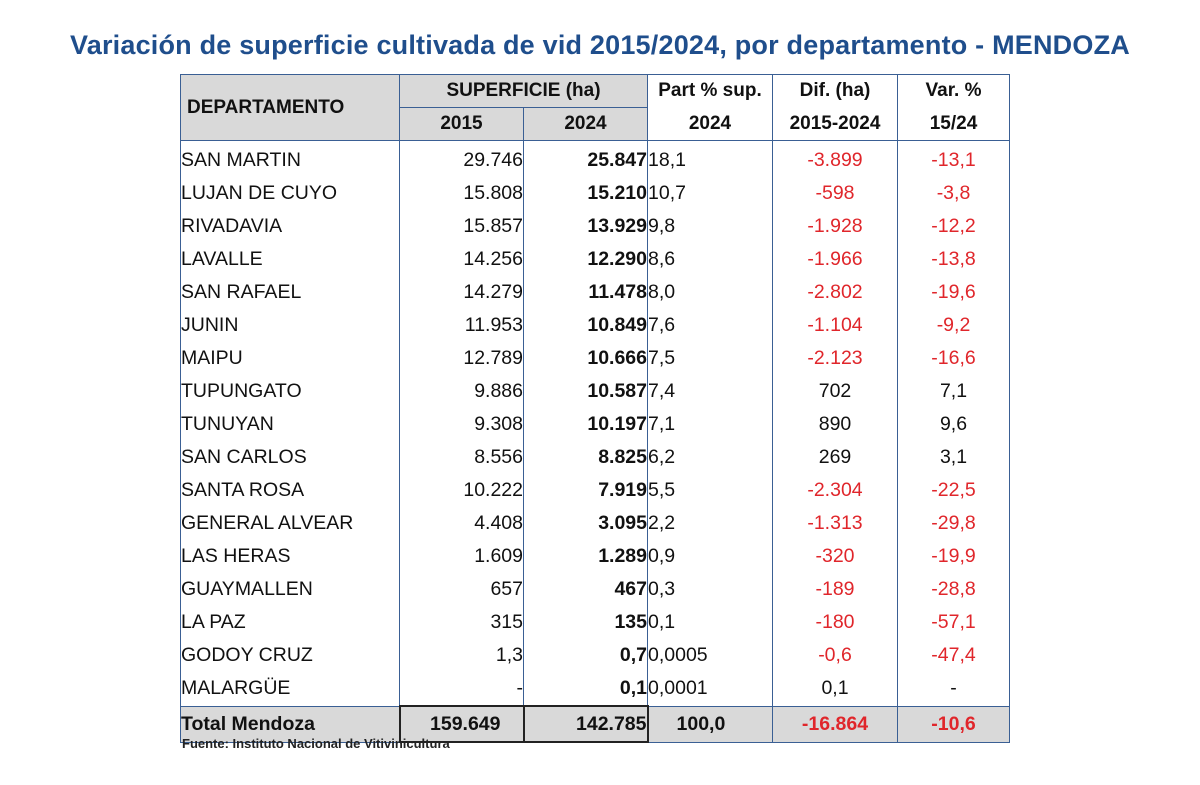  Describe the element at coordinates (290, 158) in the screenshot. I see `cell-departamento: SAN MARTIN` at that location.